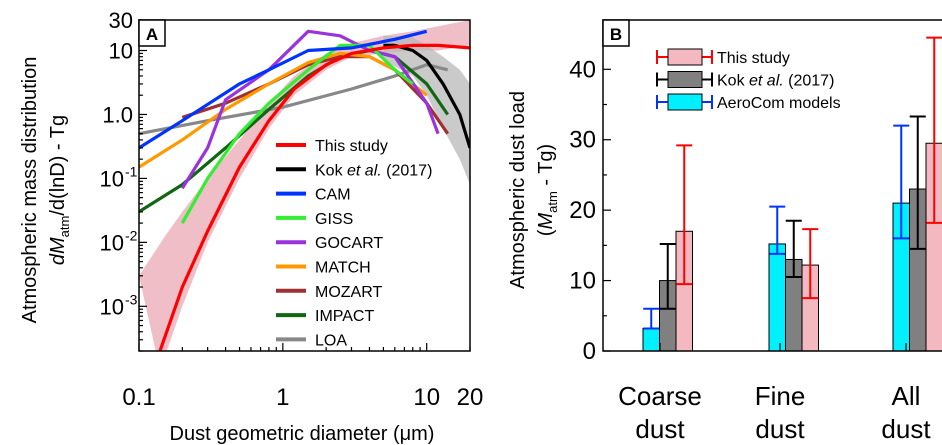  I want to click on svg-text: (Matm - Tg), so click(547, 190).